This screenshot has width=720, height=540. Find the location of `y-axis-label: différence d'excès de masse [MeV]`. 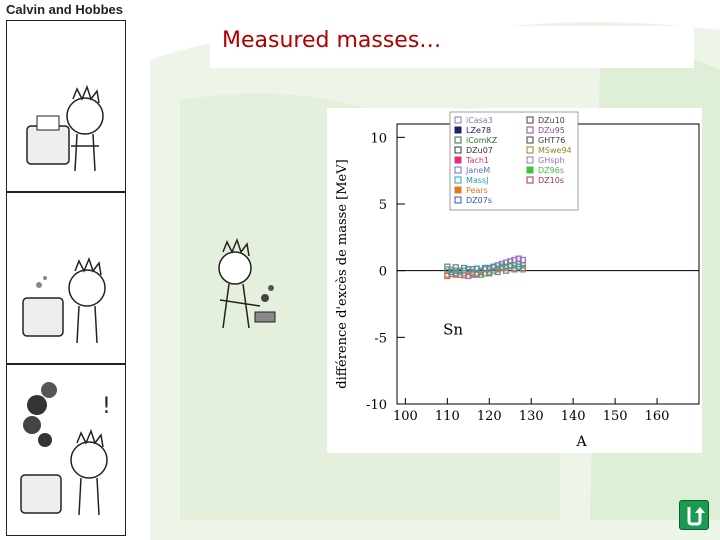

y-axis-label: différence d'excès de masse [MeV] is located at coordinates (342, 273).